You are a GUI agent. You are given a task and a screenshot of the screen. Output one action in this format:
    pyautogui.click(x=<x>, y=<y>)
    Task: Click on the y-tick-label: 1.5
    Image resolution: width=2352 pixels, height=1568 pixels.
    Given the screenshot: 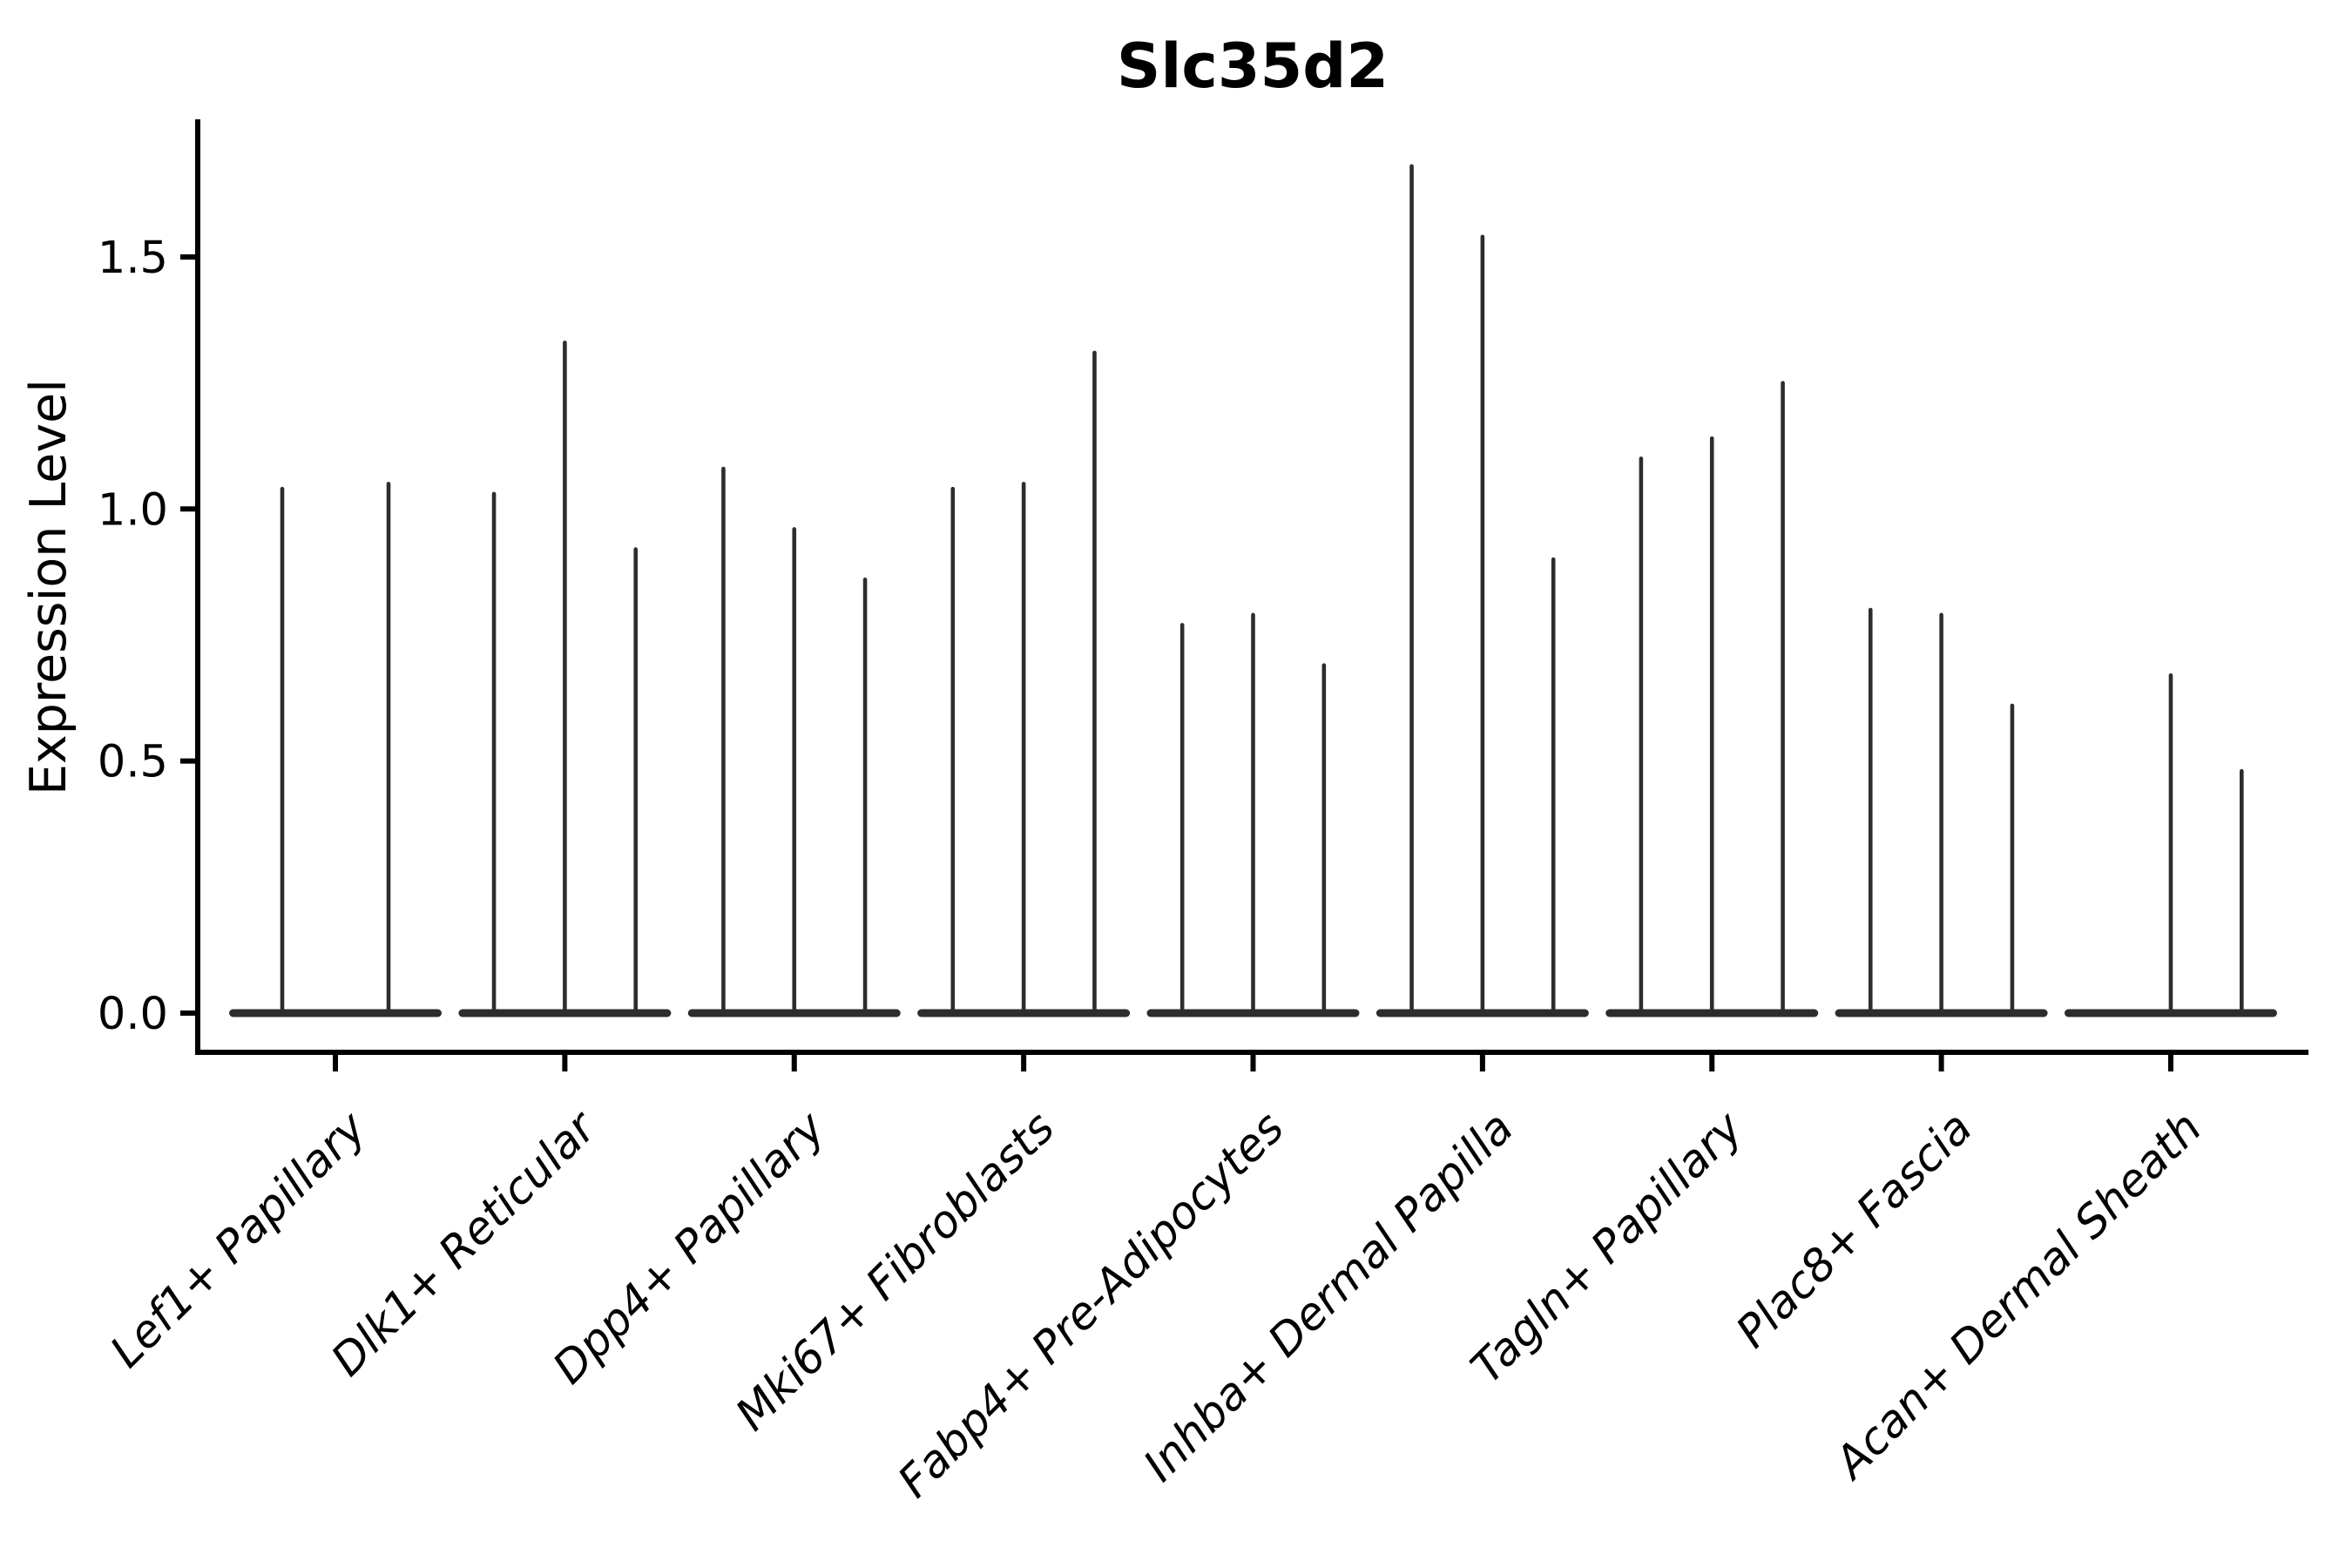 What is the action you would take?
    pyautogui.click(x=133, y=258)
    